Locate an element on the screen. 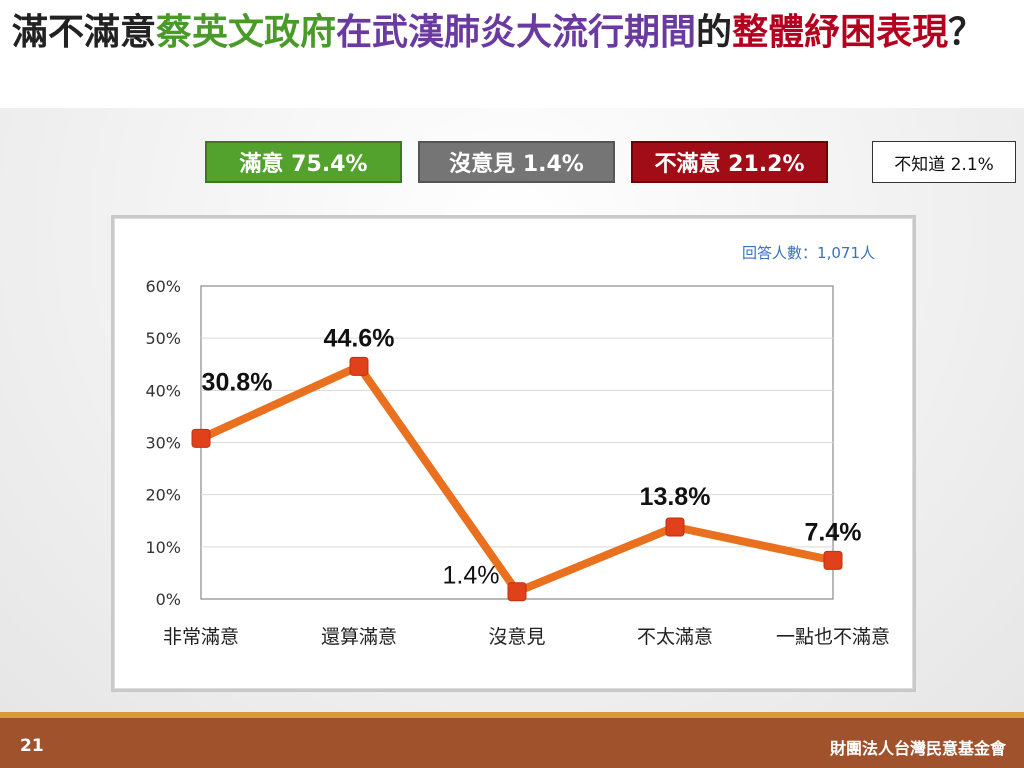  data-label: 13.8% is located at coordinates (675, 497).